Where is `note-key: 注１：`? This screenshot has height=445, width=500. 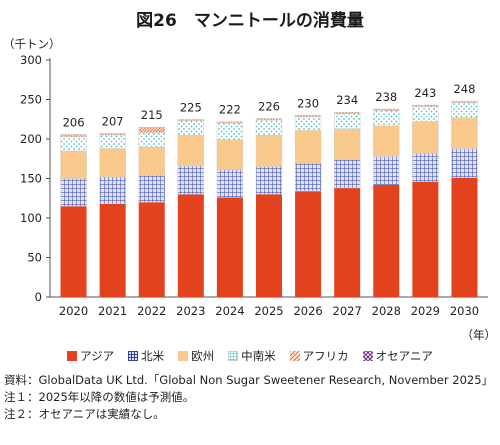
note-key: 注１： is located at coordinates (21, 397).